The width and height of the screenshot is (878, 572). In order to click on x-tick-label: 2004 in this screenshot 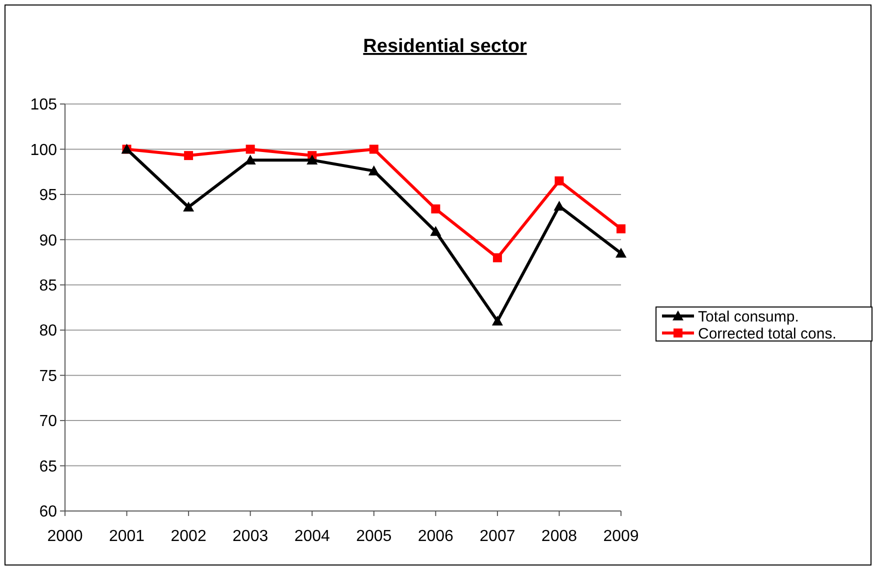, I will do `click(312, 536)`.